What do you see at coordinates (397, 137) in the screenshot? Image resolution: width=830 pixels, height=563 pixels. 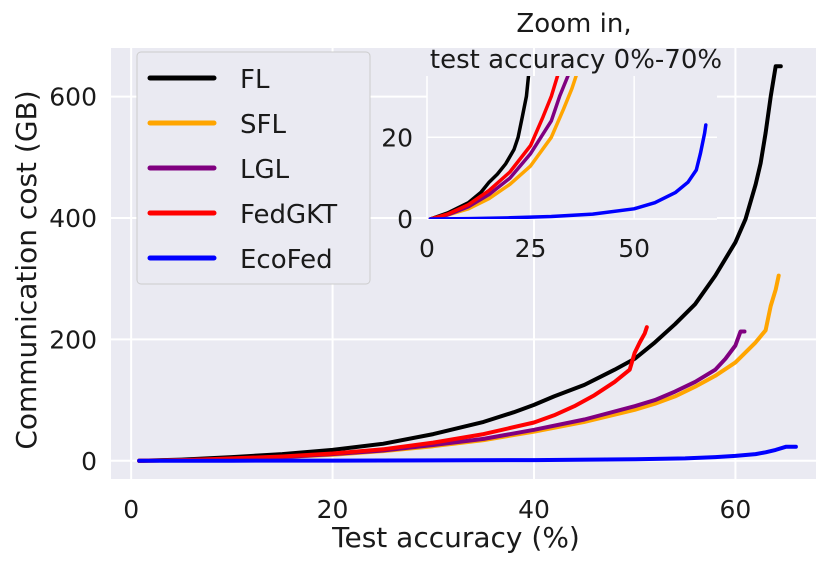 I see `inset-y-tick-label: 20` at bounding box center [397, 137].